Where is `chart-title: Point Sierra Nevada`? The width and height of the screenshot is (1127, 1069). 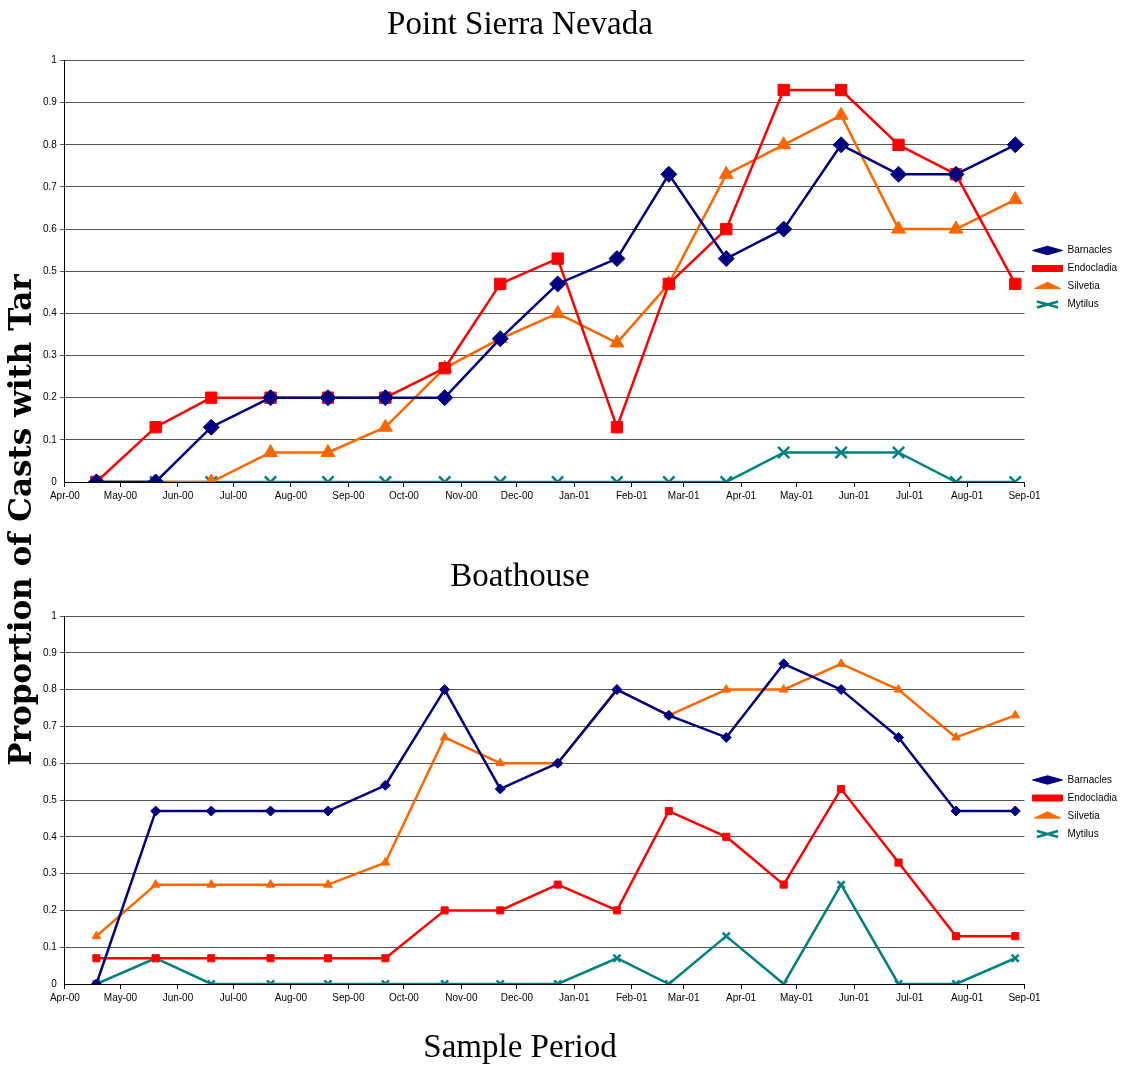
chart-title: Point Sierra Nevada is located at coordinates (520, 23).